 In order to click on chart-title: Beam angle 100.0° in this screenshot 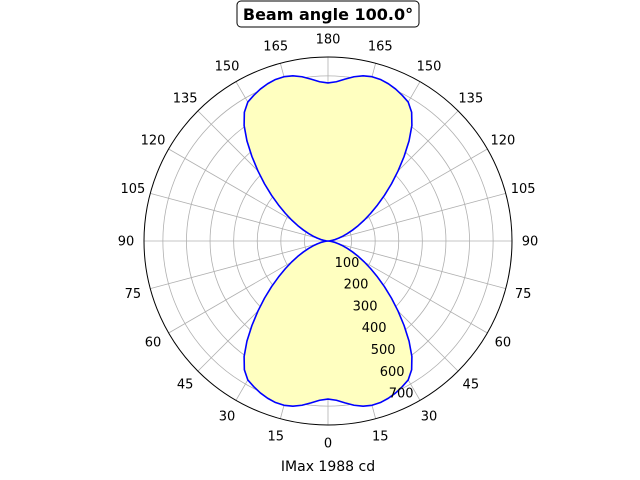, I will do `click(328, 14)`.